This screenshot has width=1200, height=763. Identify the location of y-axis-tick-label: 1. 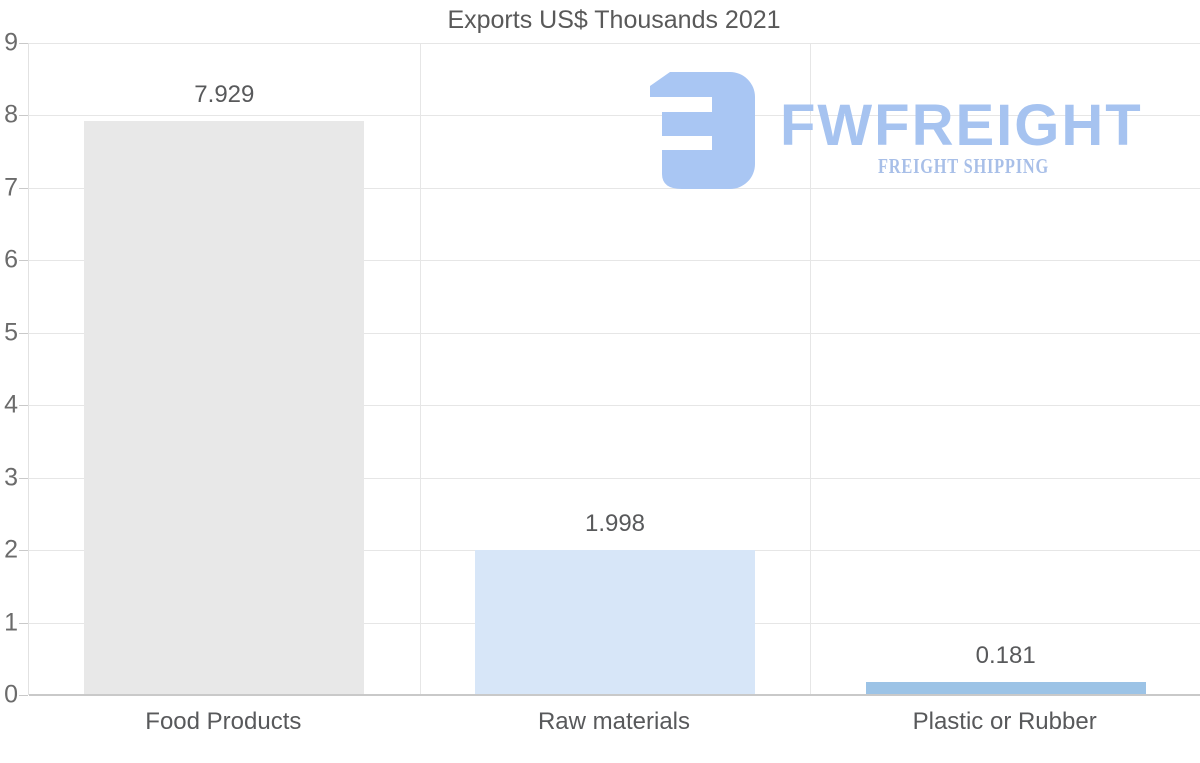
(11, 622).